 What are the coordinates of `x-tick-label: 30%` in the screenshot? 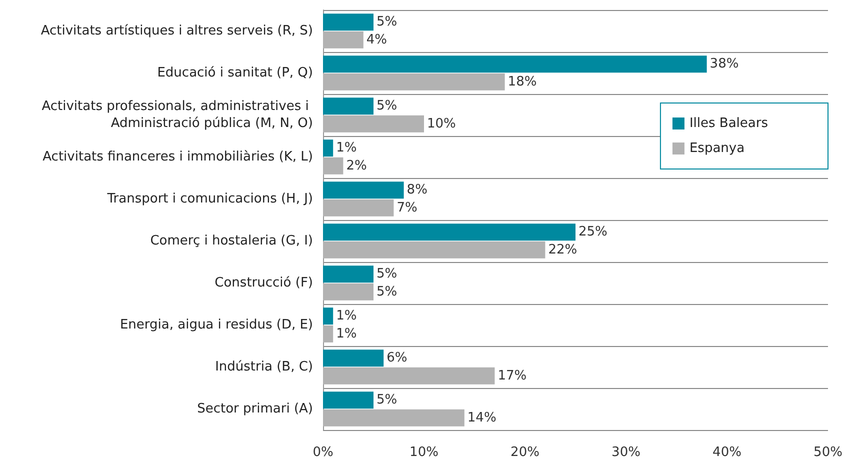 It's located at (626, 452).